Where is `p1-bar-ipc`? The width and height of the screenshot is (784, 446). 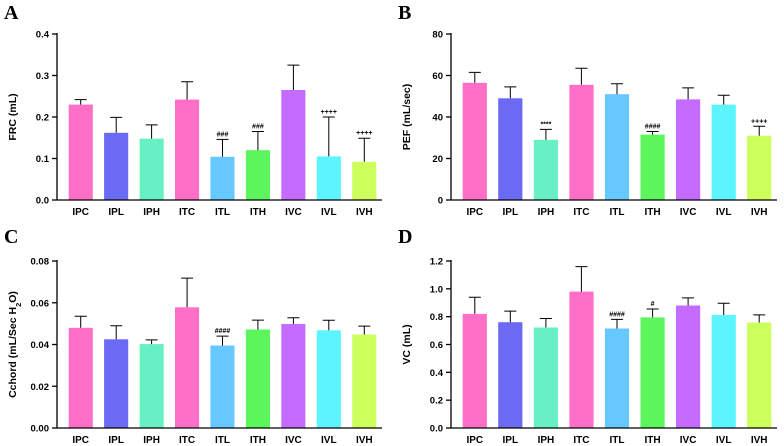 p1-bar-ipc is located at coordinates (80, 152).